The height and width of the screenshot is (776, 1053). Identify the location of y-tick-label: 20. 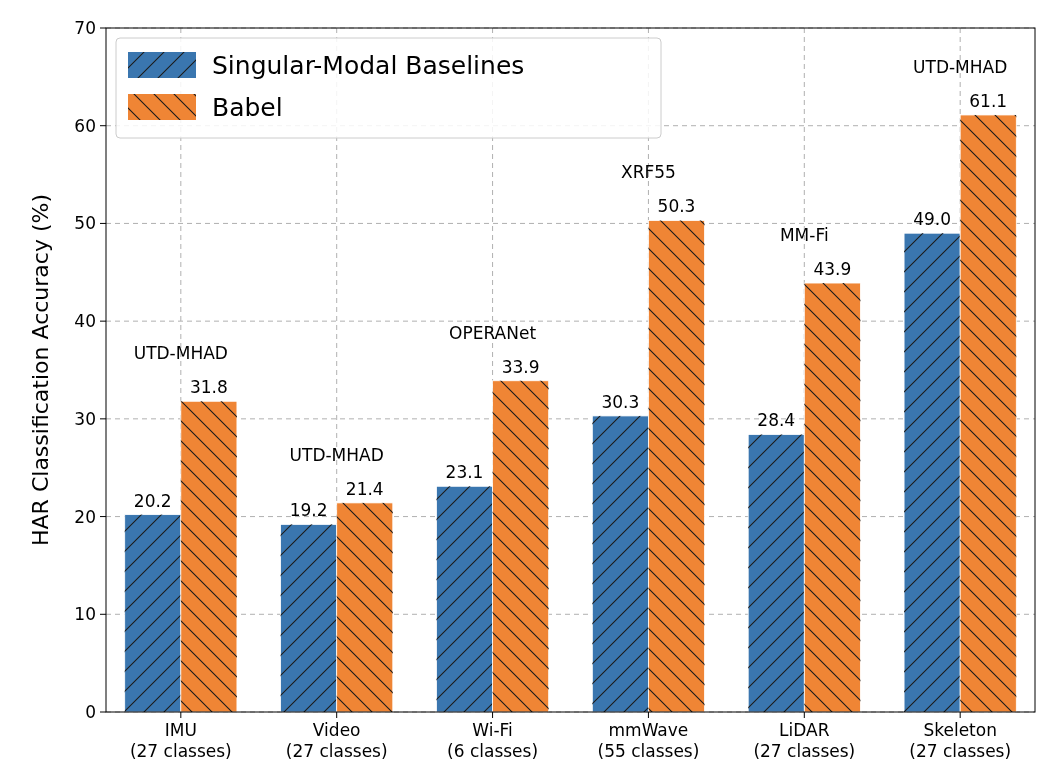
(85, 516).